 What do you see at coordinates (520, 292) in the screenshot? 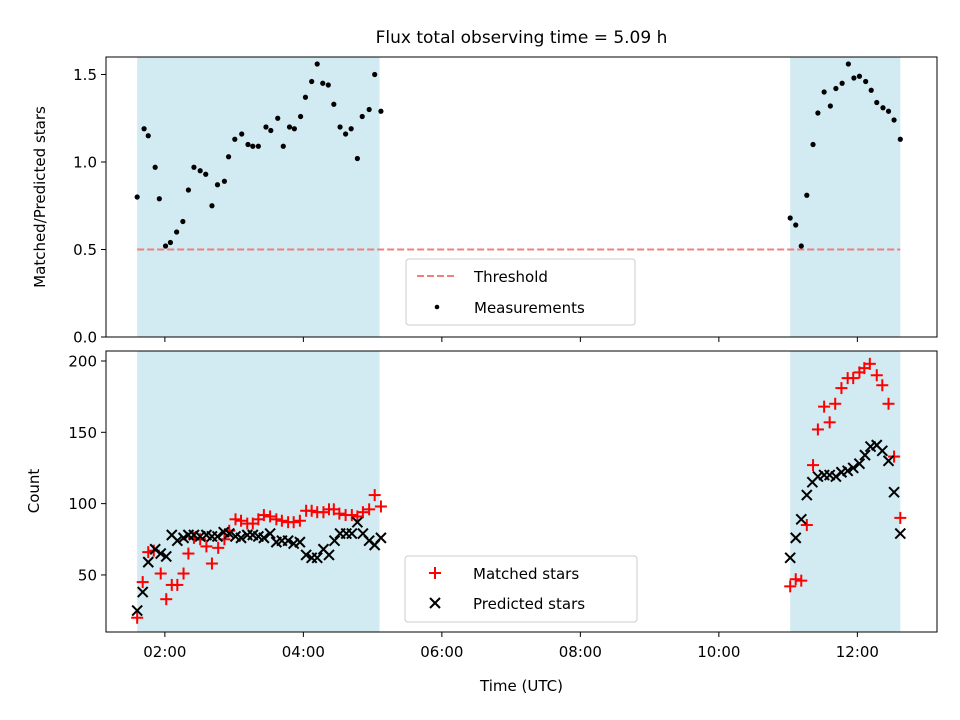
I see `ratio-legend-box` at bounding box center [520, 292].